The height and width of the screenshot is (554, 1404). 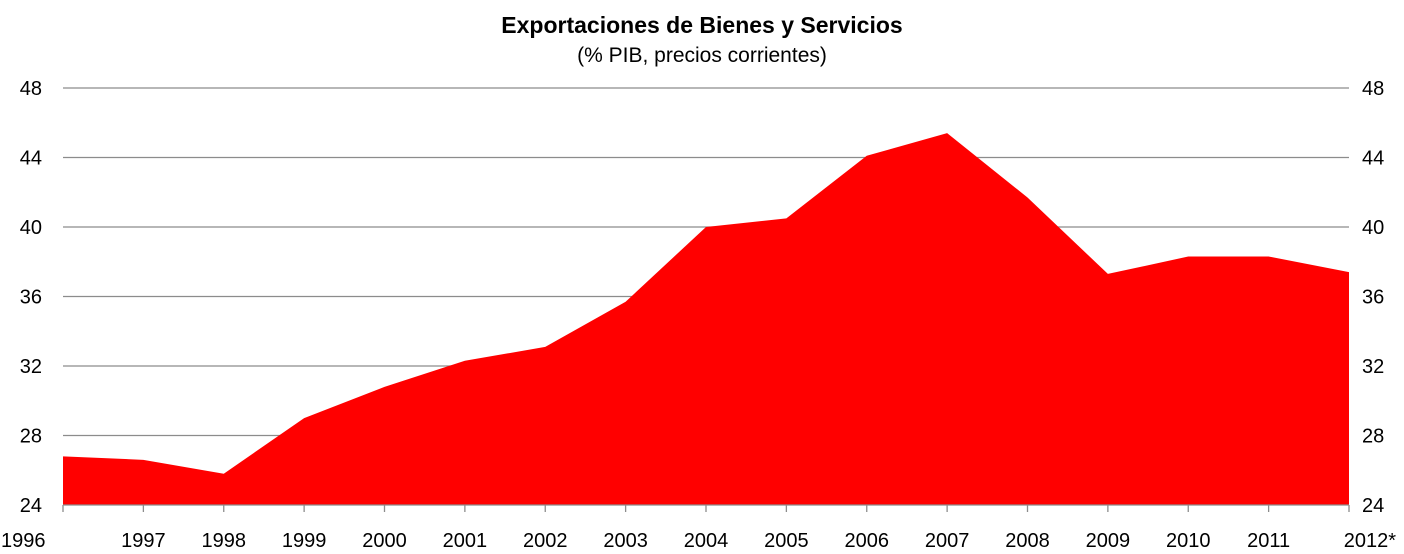 I want to click on y-tick-left-32: 32, so click(x=31, y=367).